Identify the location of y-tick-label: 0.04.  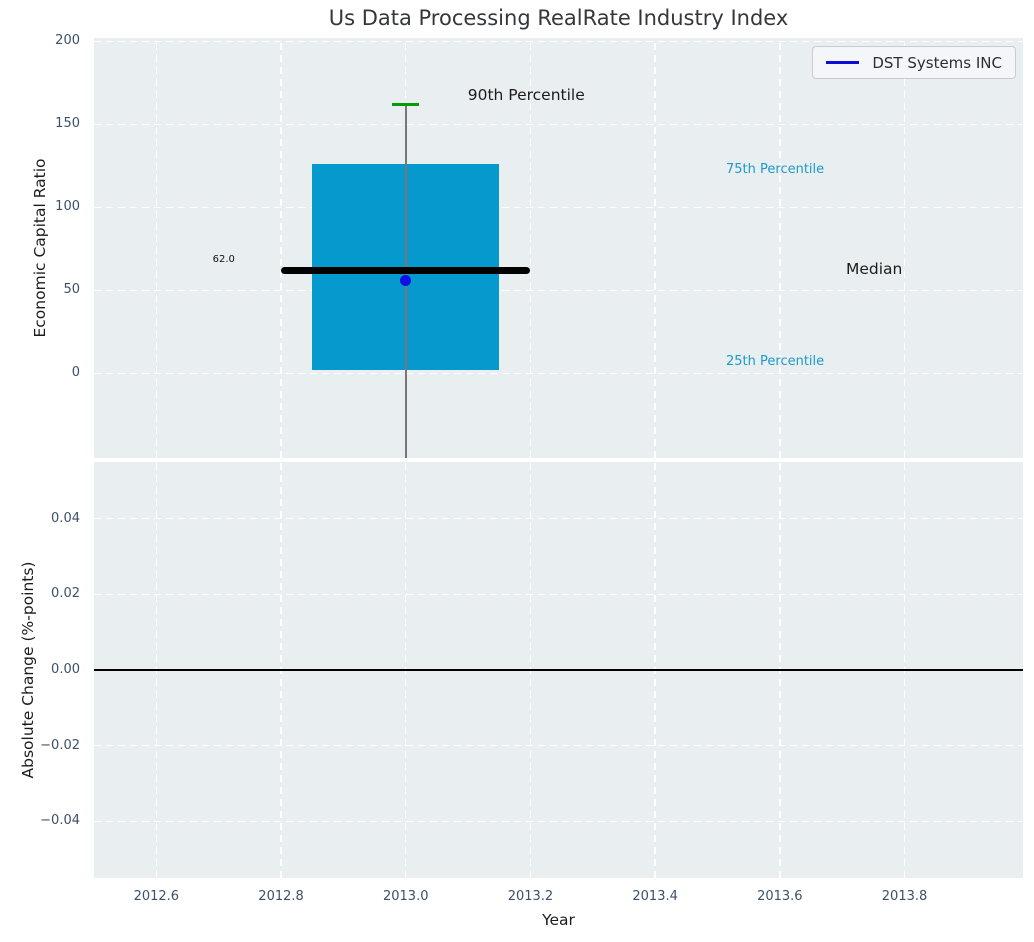
(65, 518).